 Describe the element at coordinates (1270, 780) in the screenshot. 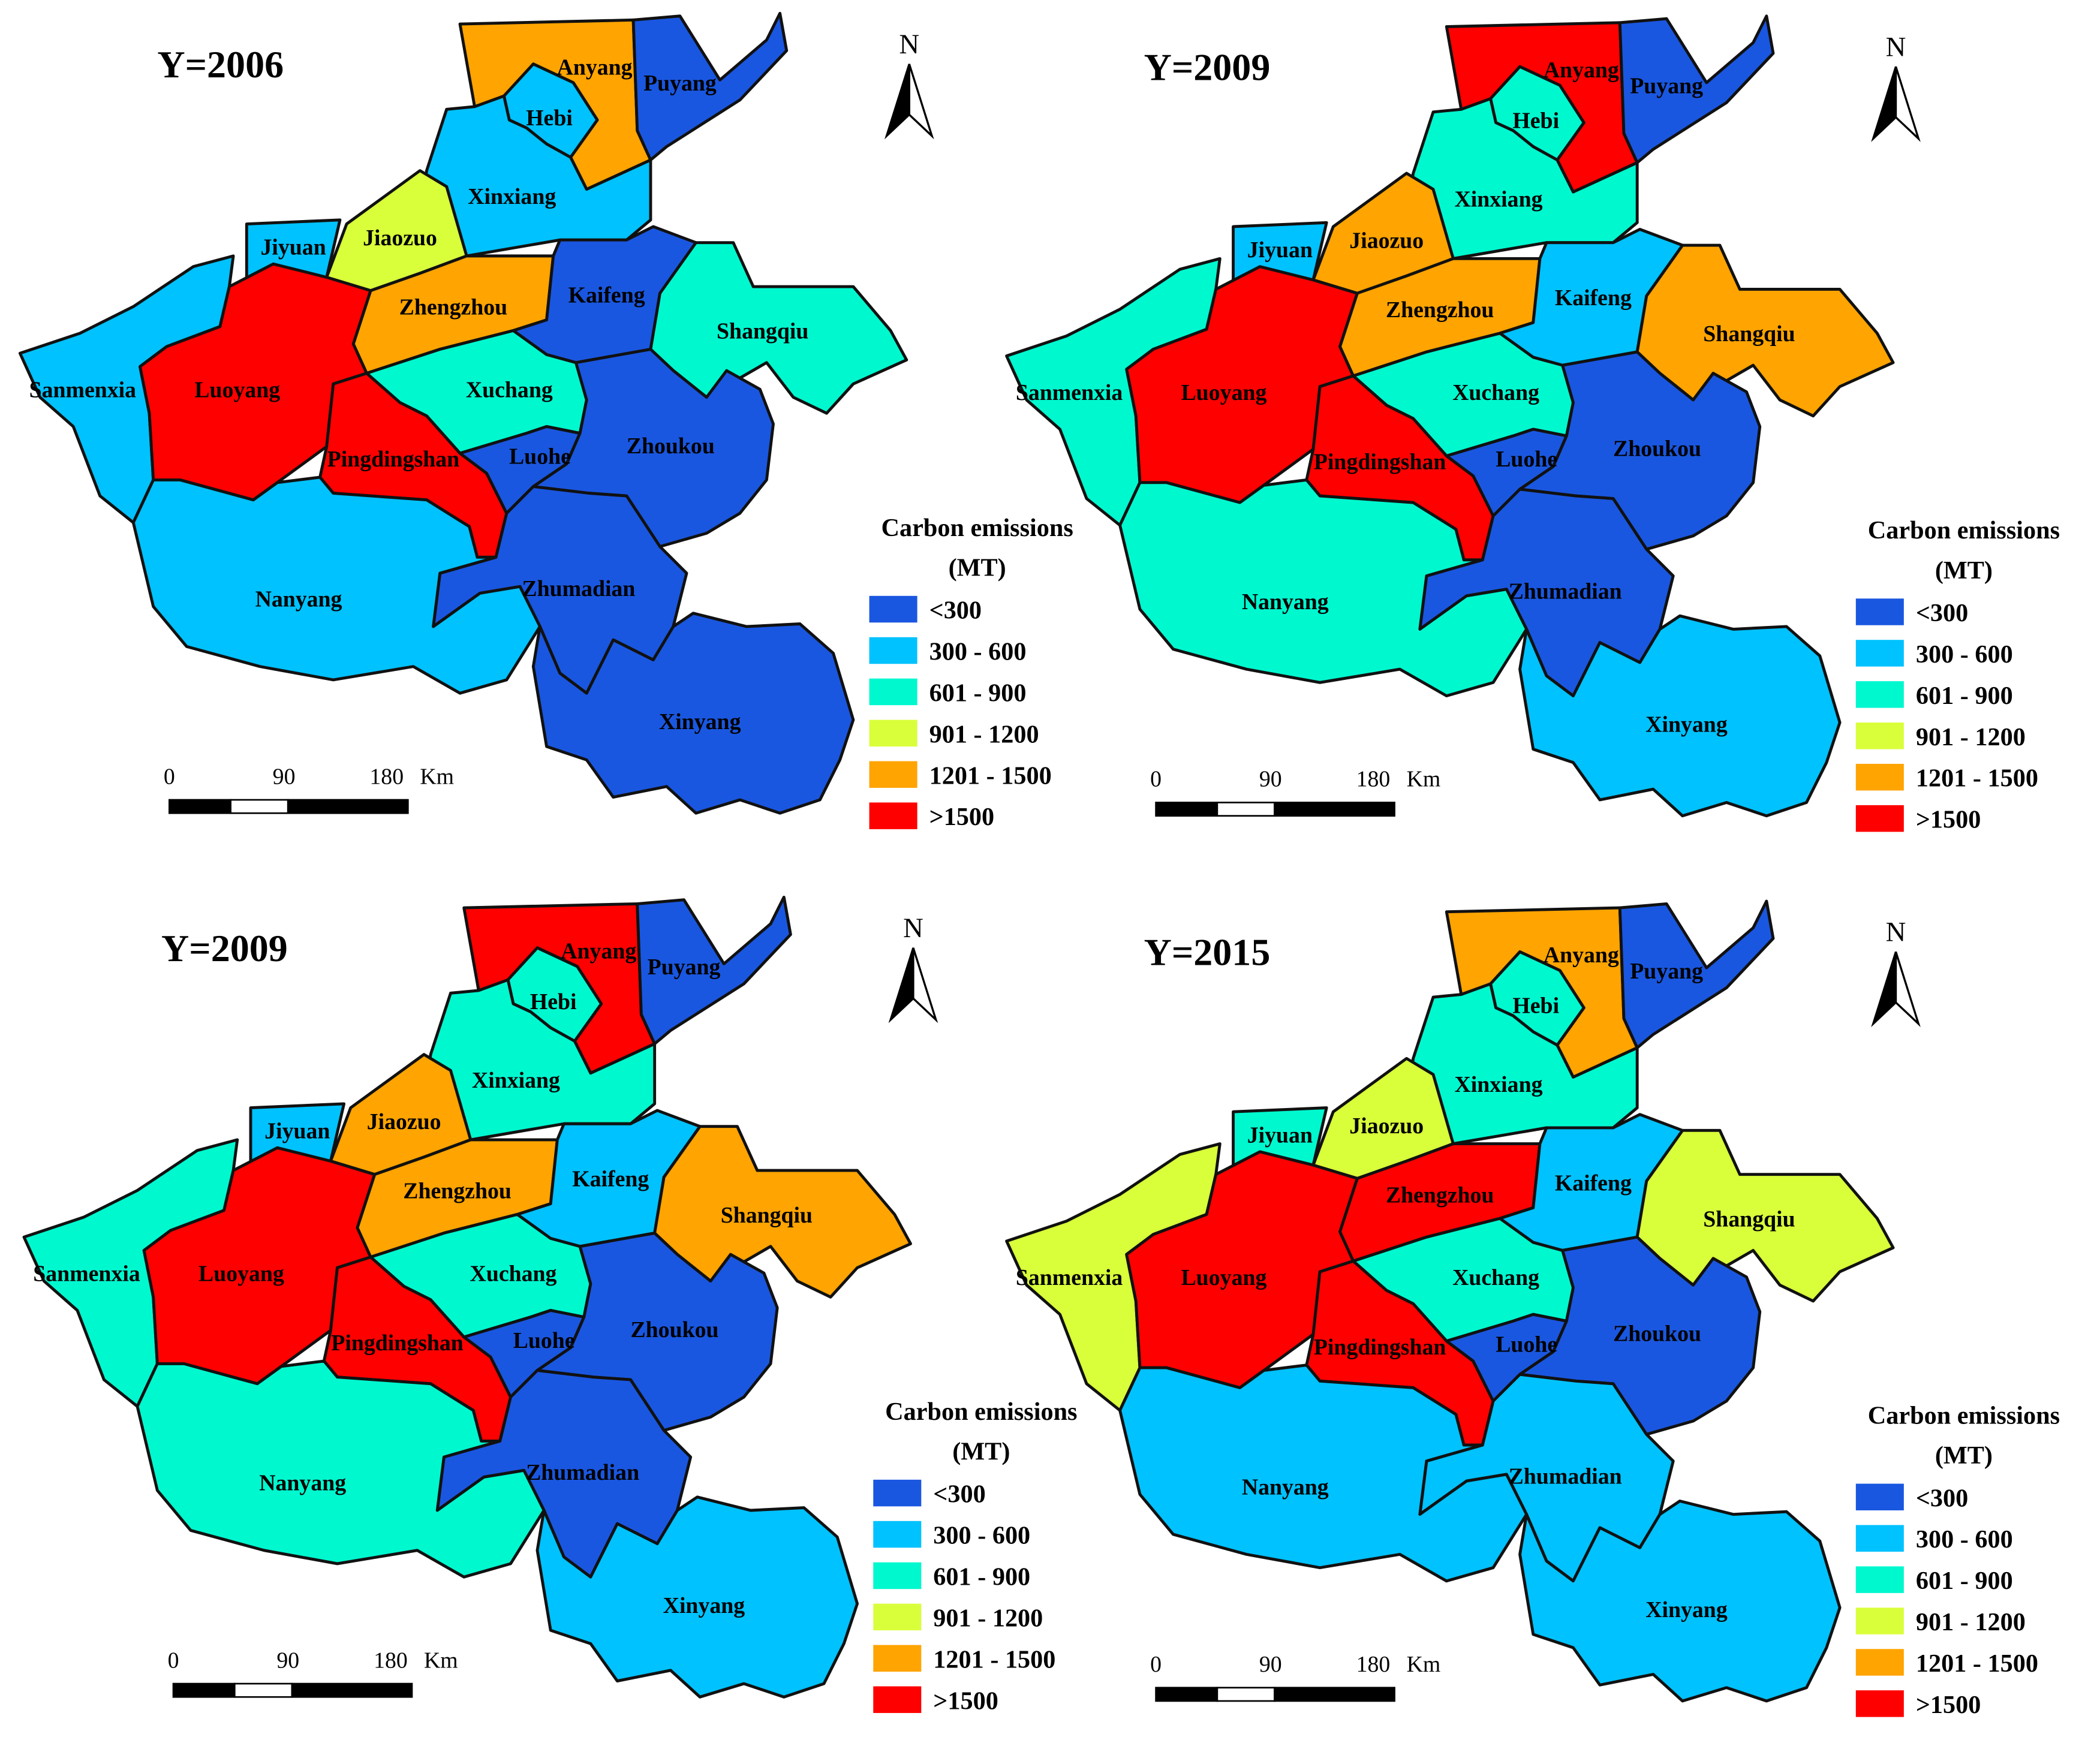

I see `scale-tick-label: 90` at that location.